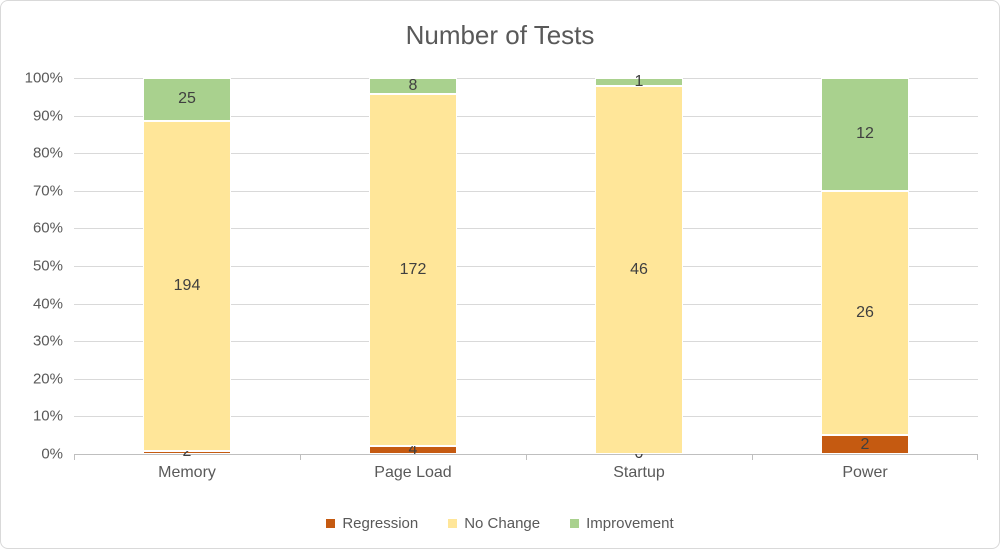 The height and width of the screenshot is (549, 1000). Describe the element at coordinates (47, 304) in the screenshot. I see `y-tick-label: 40%` at that location.